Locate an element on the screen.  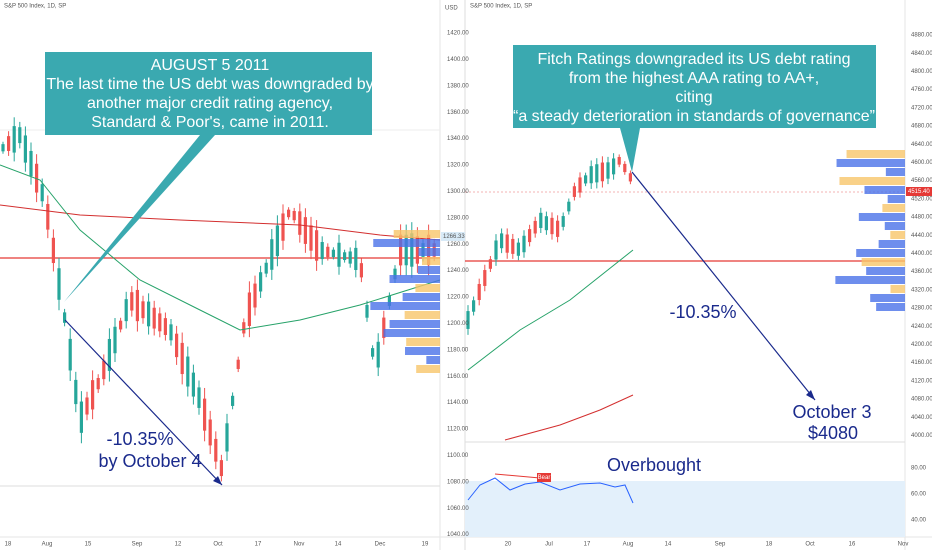
price-tag-text: 4515.40 is located at coordinates (919, 192).